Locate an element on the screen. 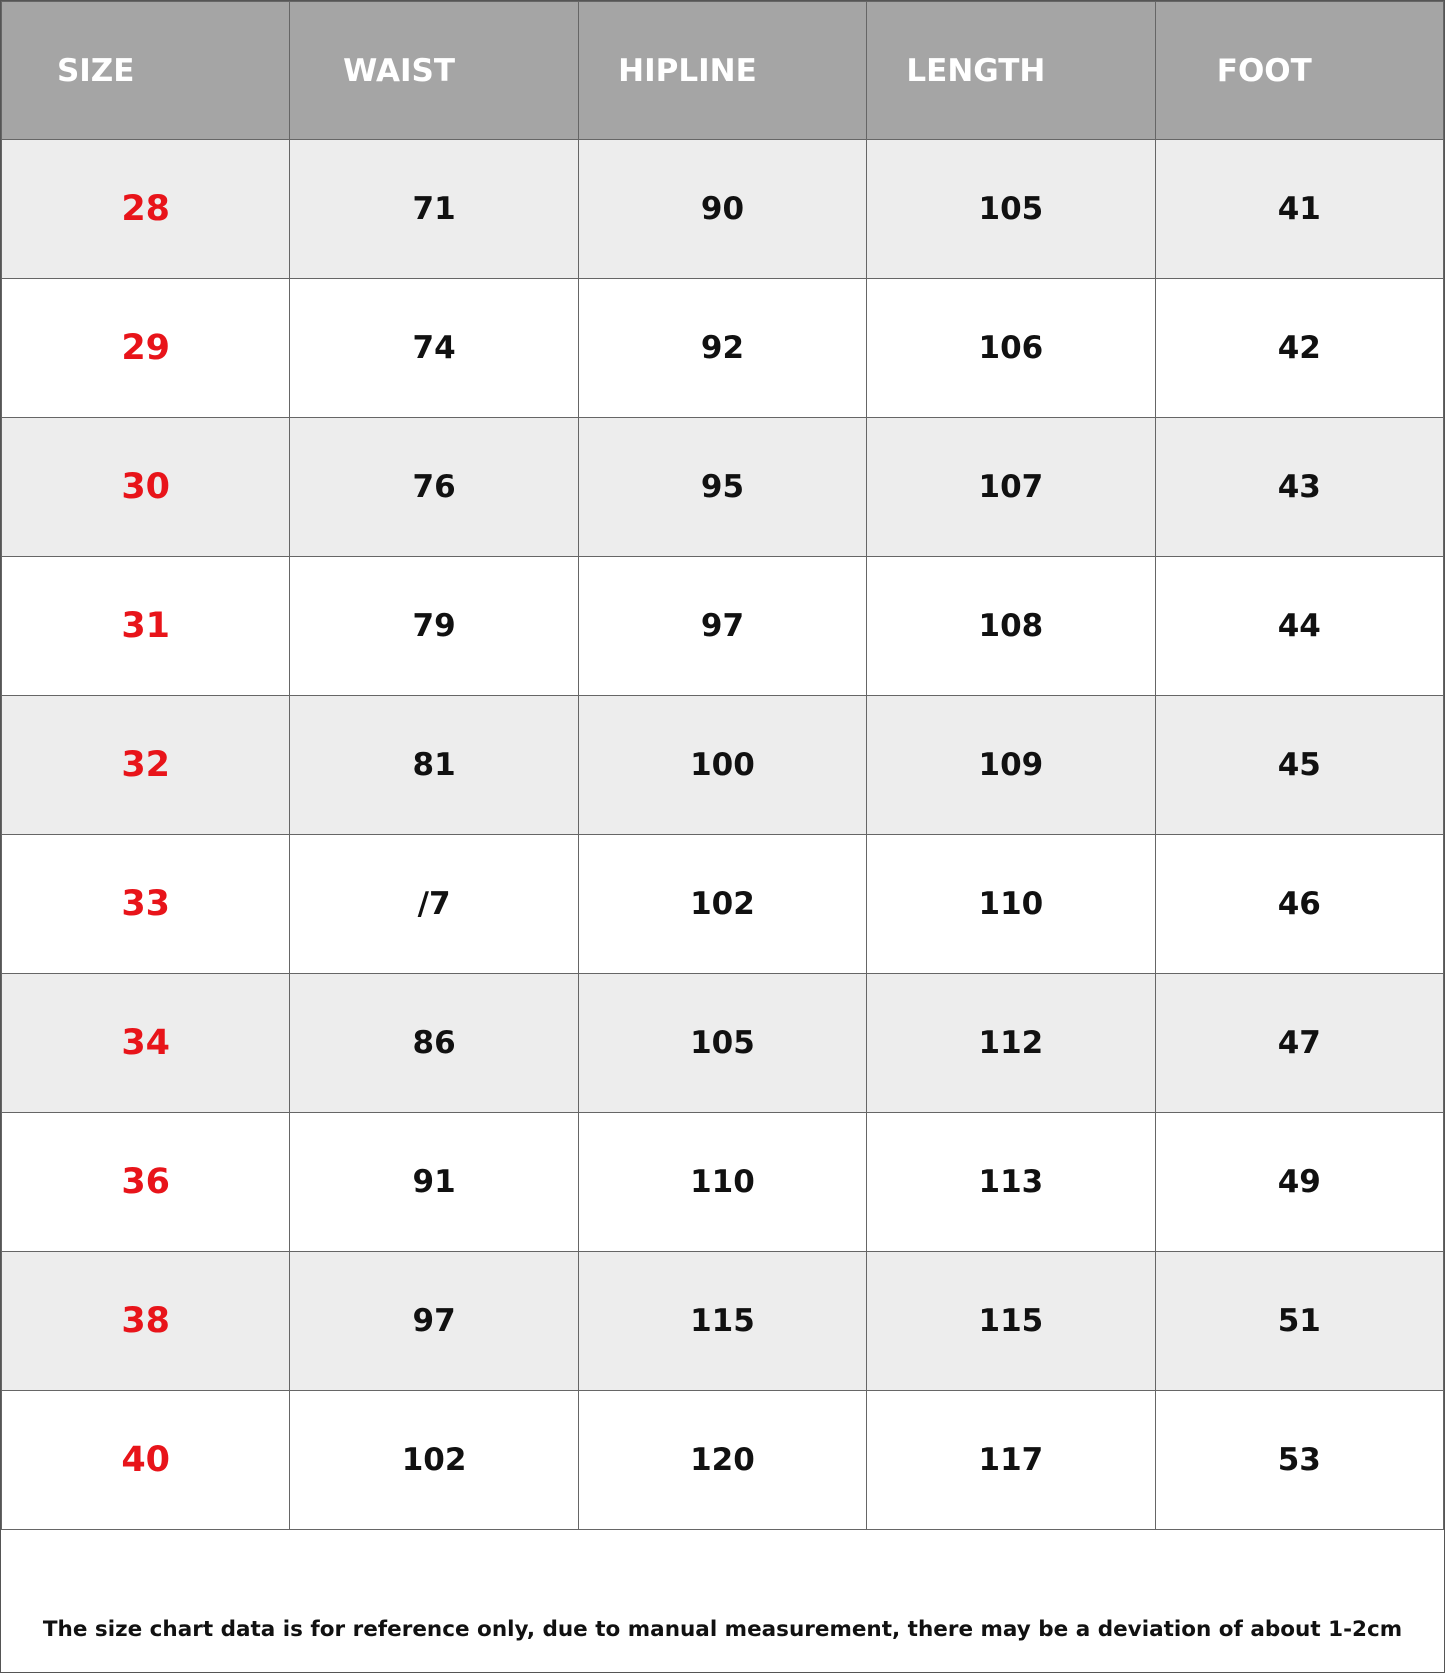 The image size is (1445, 1673). cell-size: 31 is located at coordinates (145, 626).